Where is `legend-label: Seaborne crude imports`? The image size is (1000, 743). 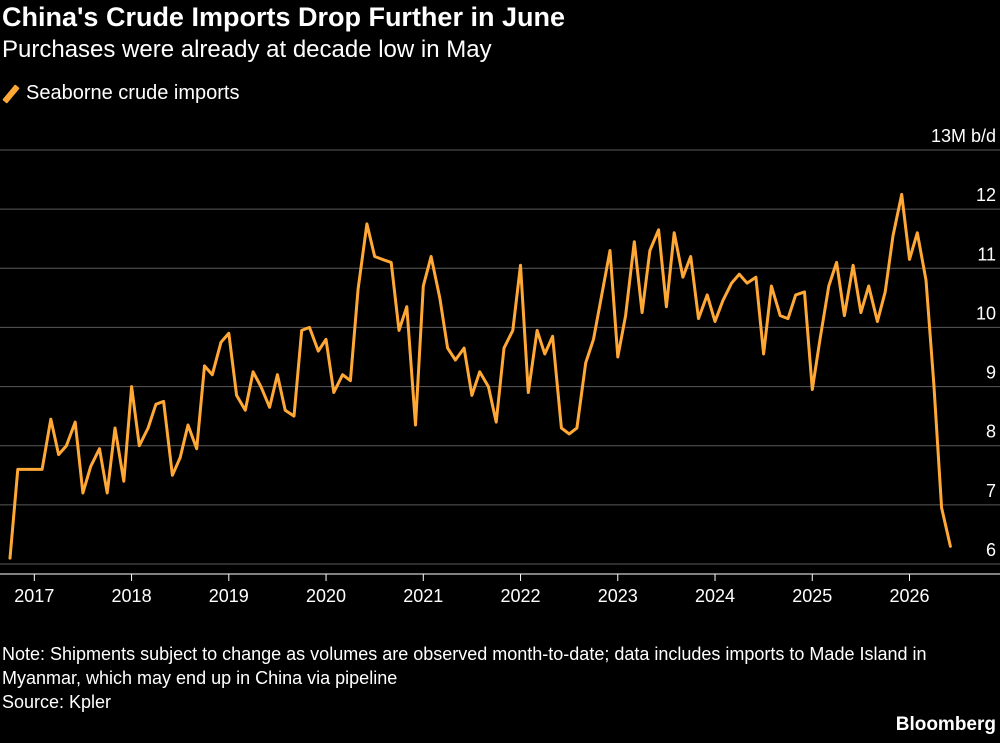
legend-label: Seaborne crude imports is located at coordinates (133, 93).